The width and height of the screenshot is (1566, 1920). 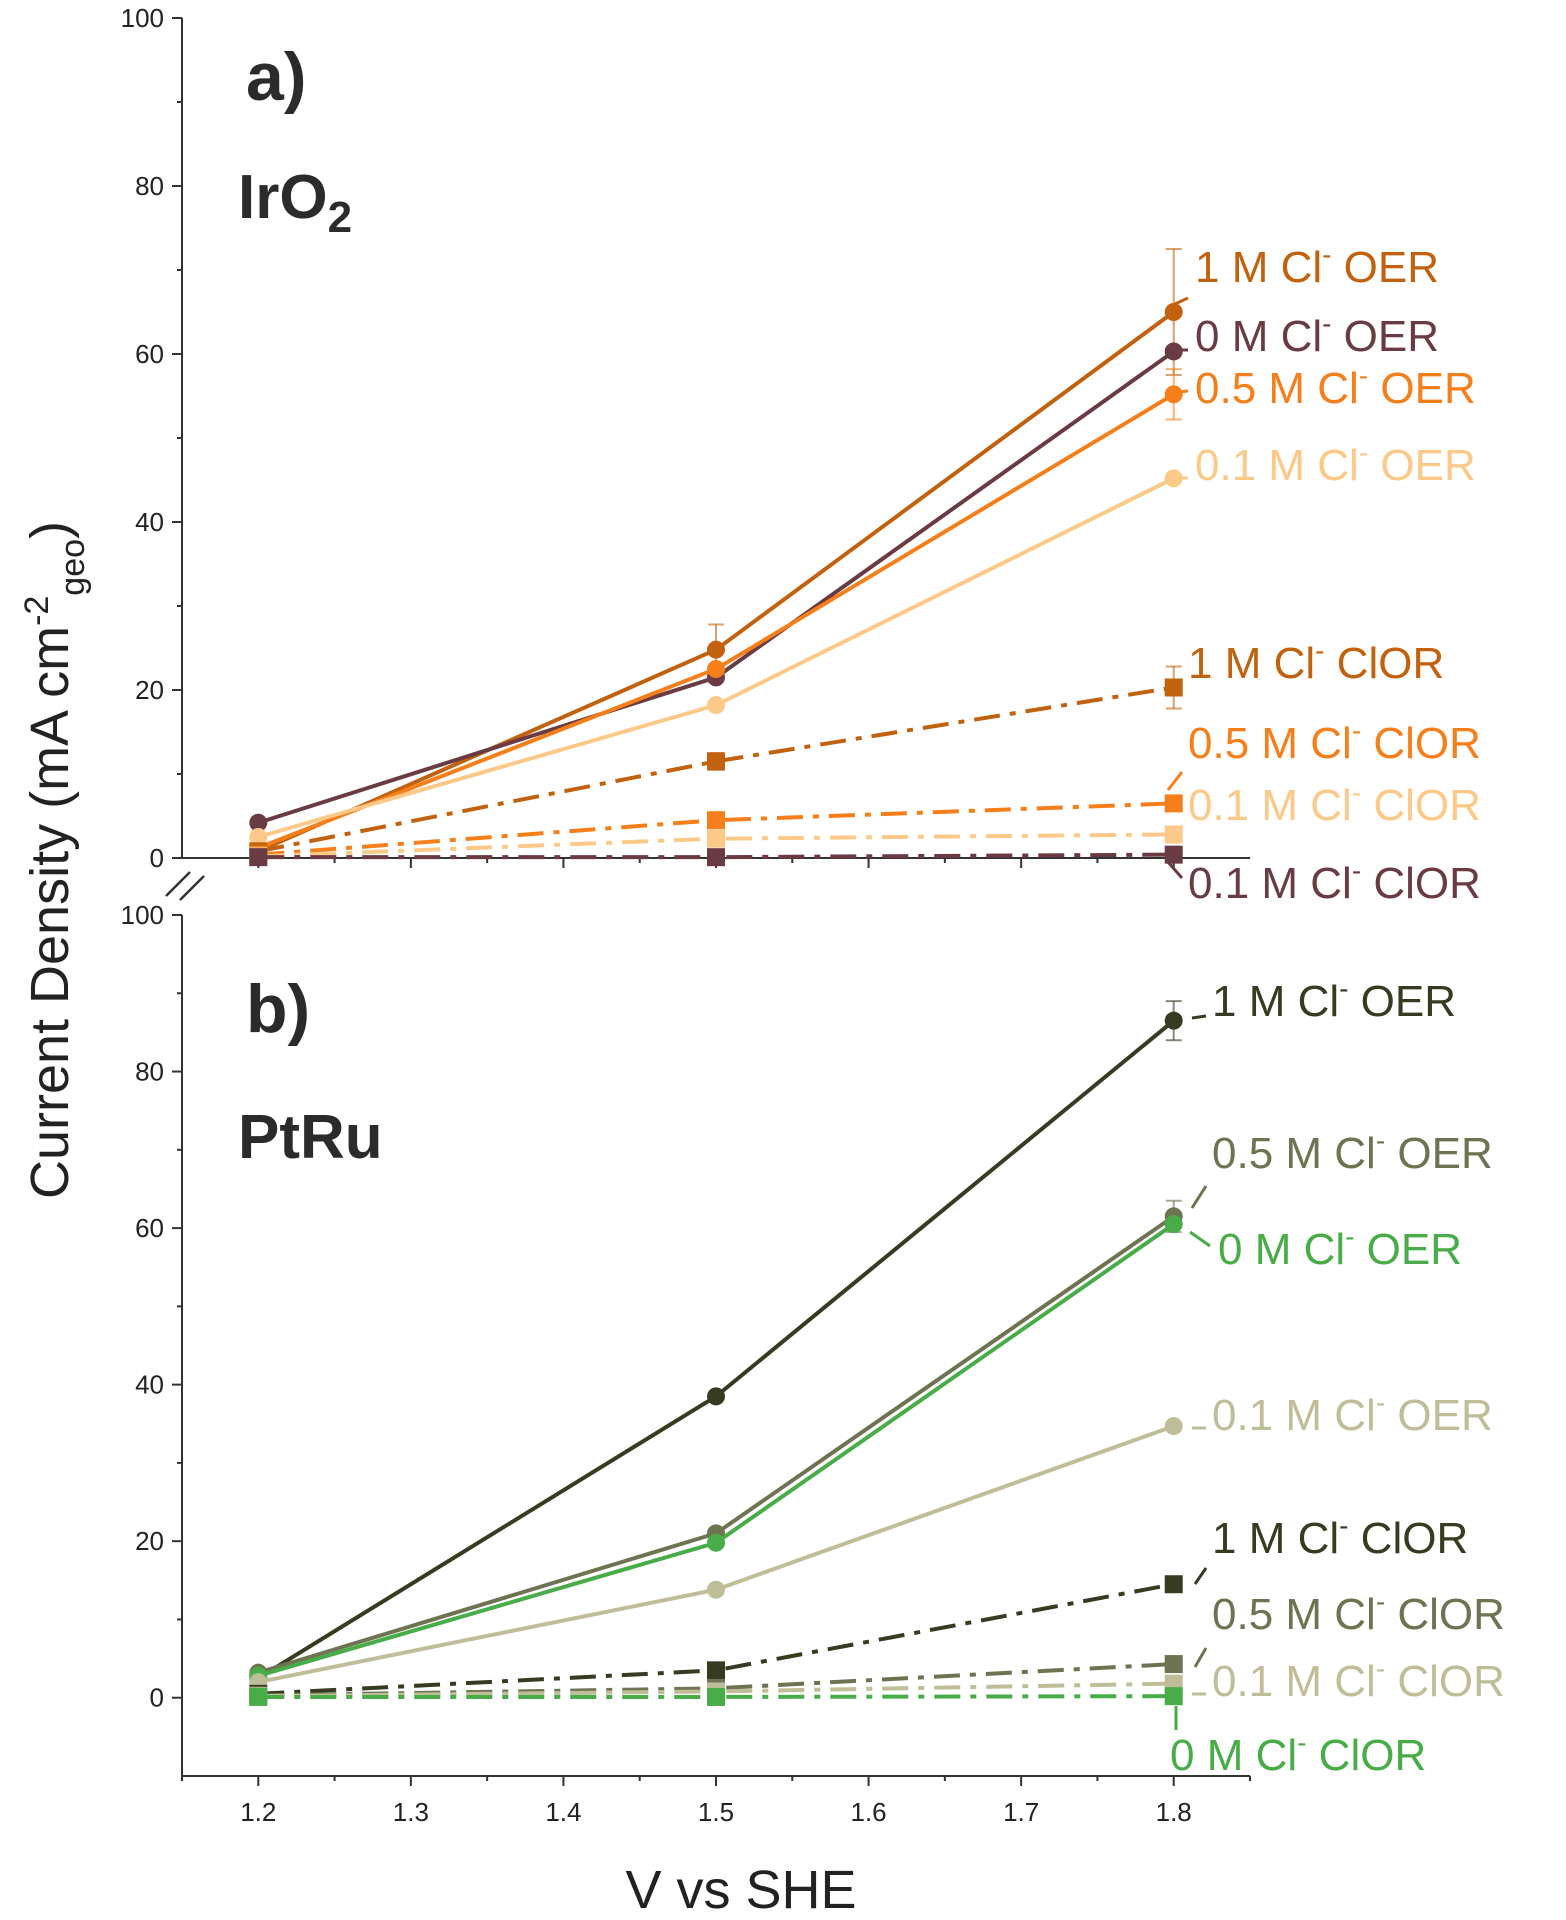 I want to click on y-axis-title-main: Current Density (mA cm, so click(x=50, y=912).